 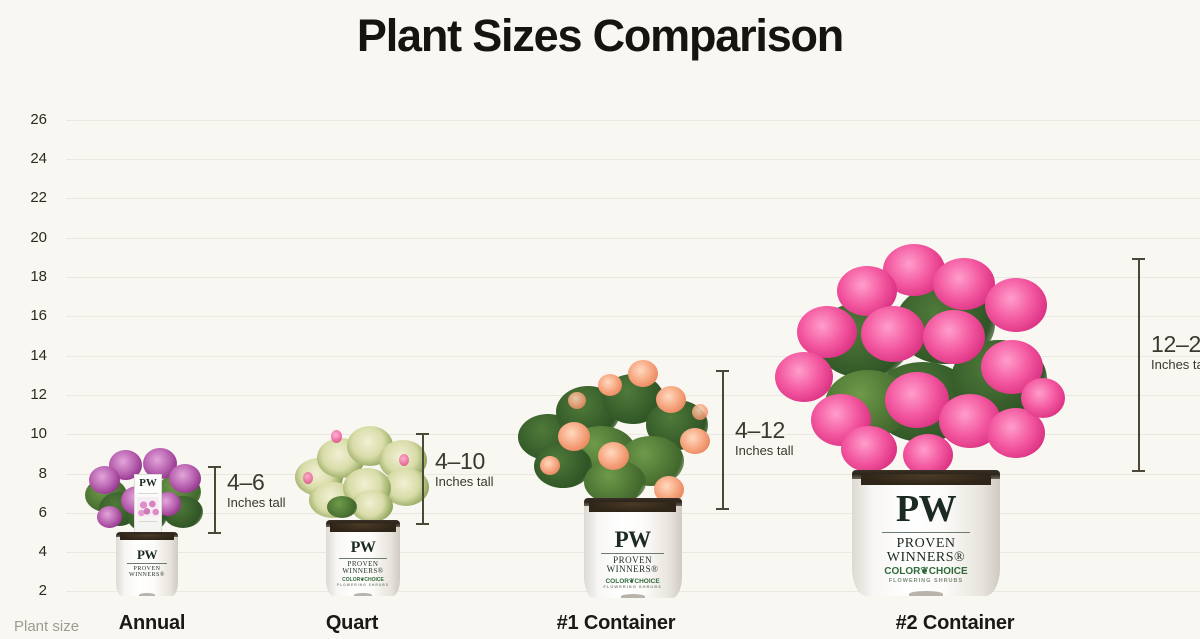 What do you see at coordinates (148, 483) in the screenshot?
I see `tag-brand-label: PW` at bounding box center [148, 483].